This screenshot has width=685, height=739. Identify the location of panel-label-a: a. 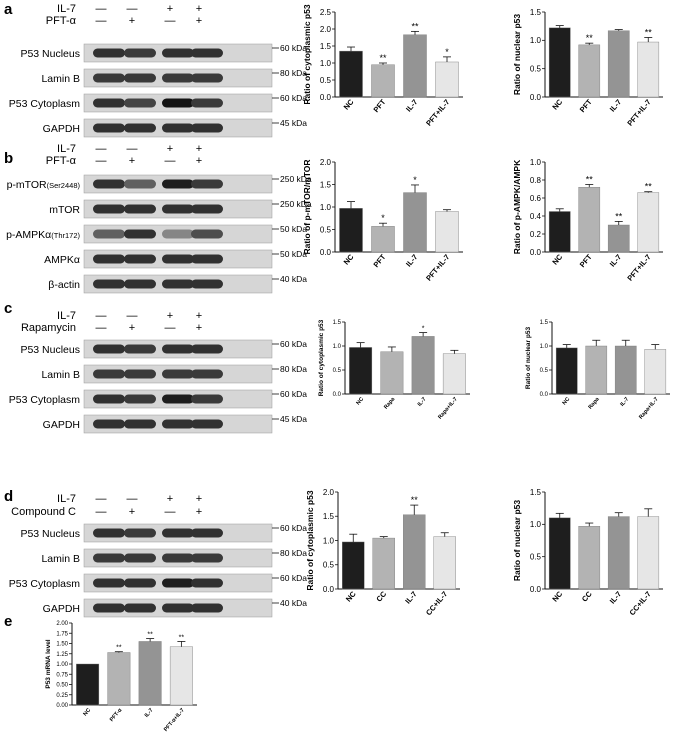
(8, 9).